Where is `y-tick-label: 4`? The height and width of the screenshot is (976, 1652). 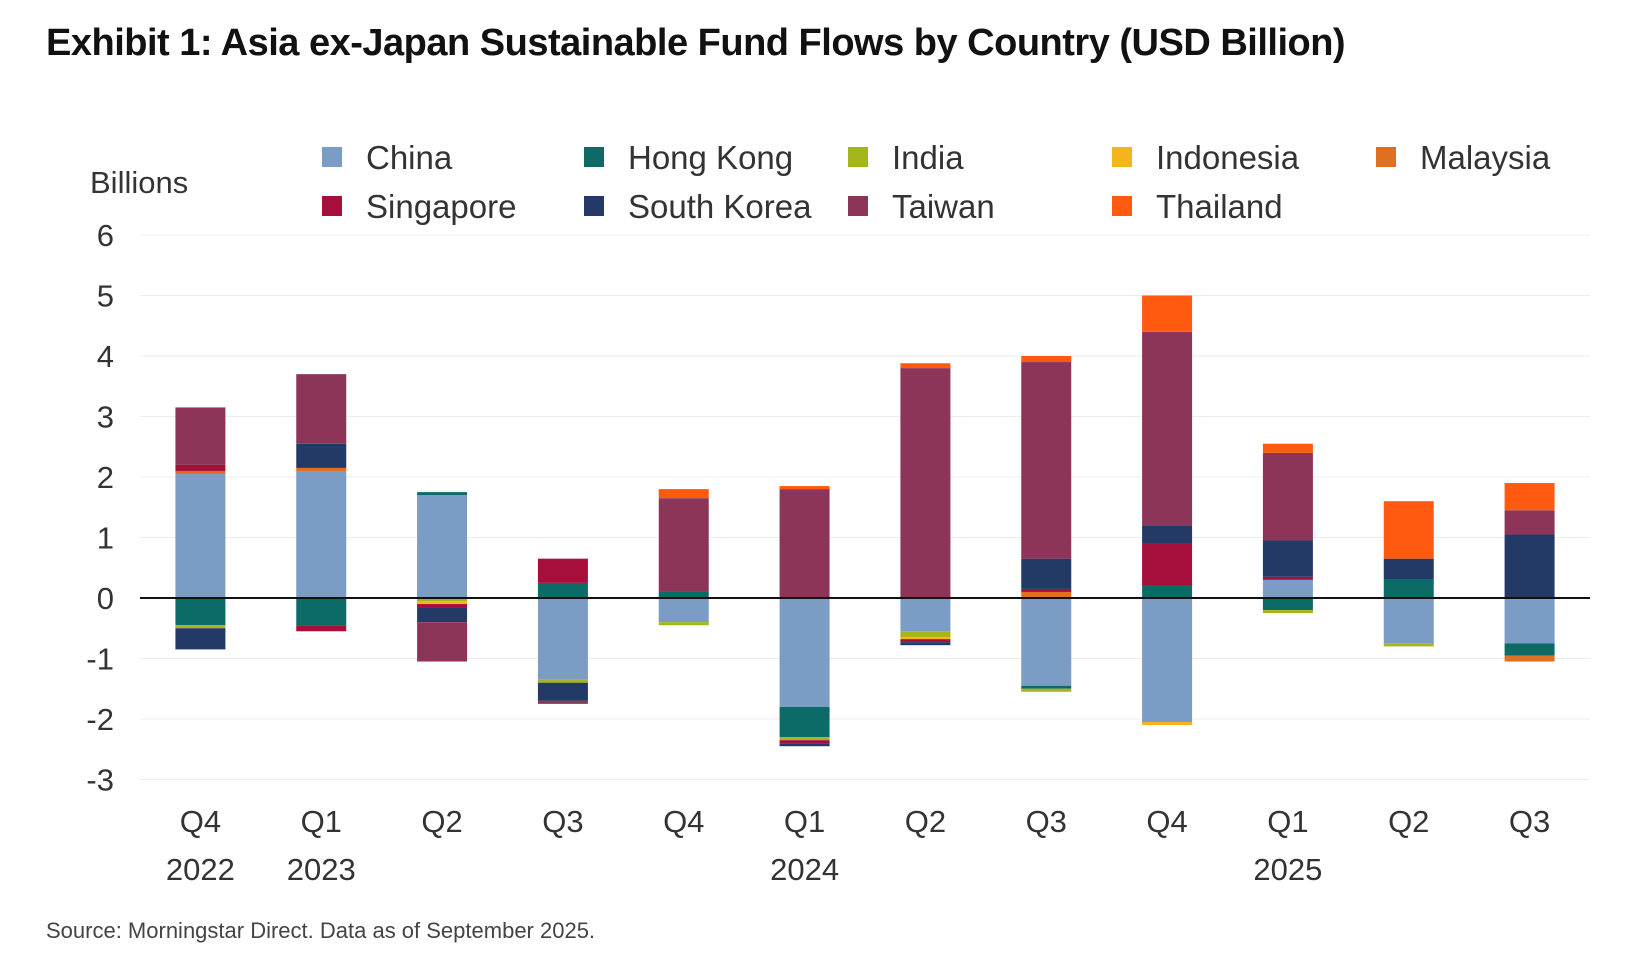 y-tick-label: 4 is located at coordinates (105, 356).